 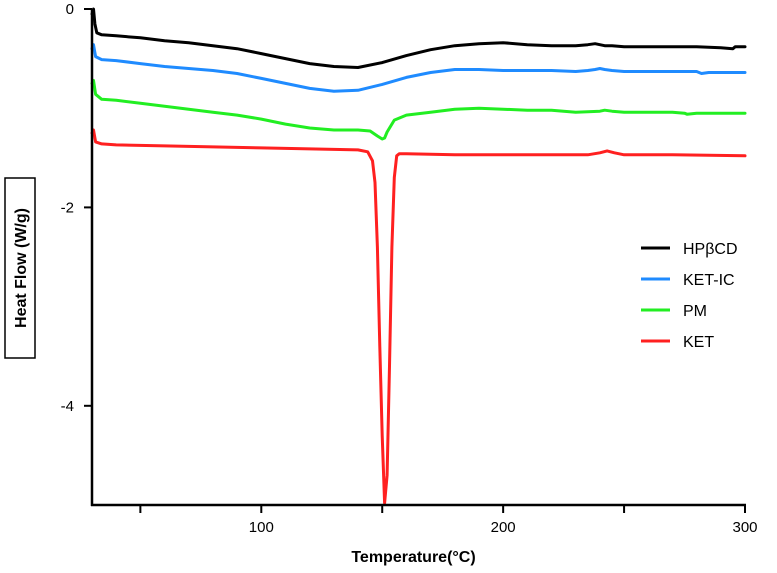 I want to click on legend-label-ket-ic: KET-IC, so click(x=709, y=280).